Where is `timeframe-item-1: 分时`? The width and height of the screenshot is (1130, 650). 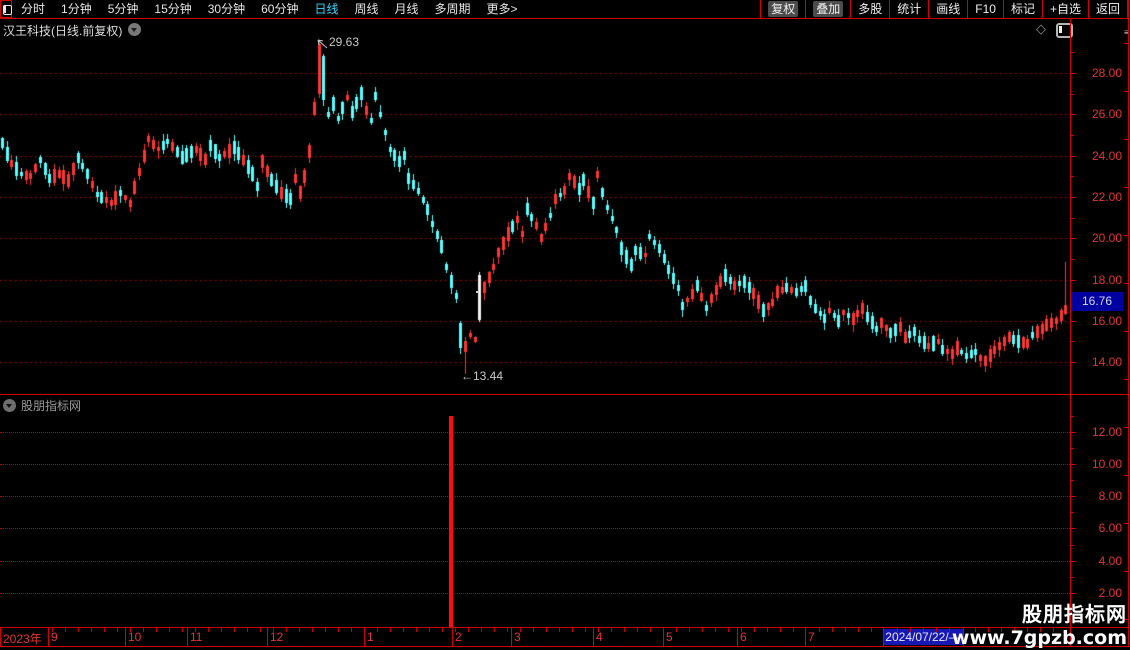
timeframe-item-1: 分时 is located at coordinates (33, 9).